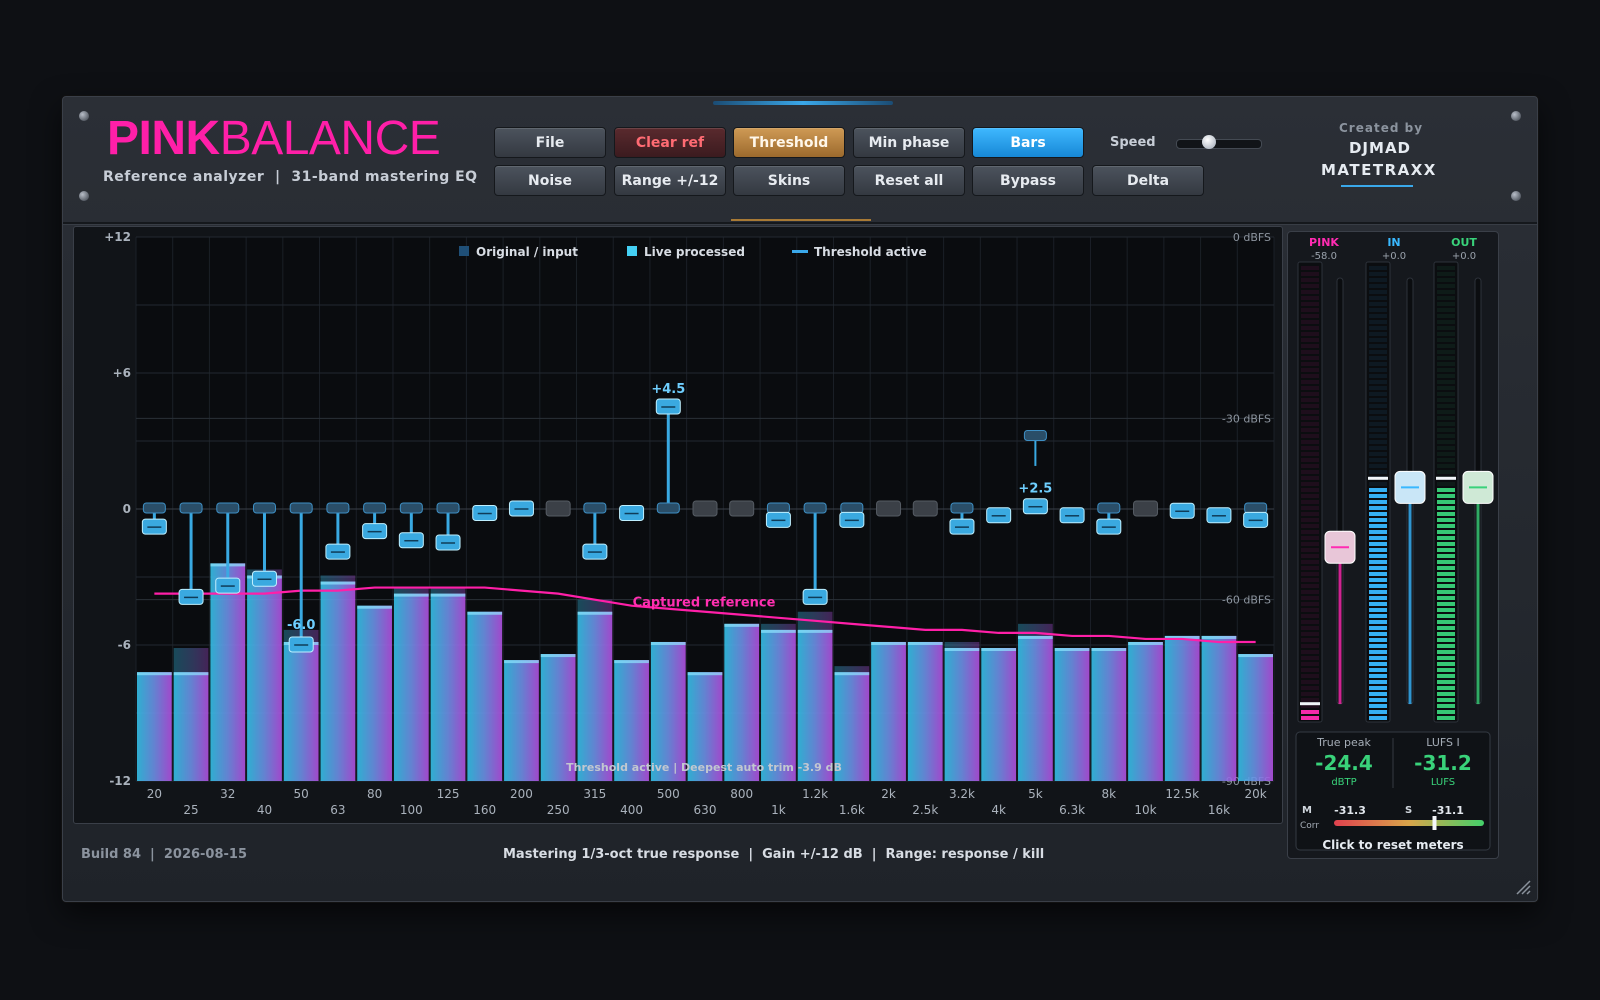 The image size is (1600, 1000). What do you see at coordinates (789, 180) in the screenshot?
I see `skins-button: Skins` at bounding box center [789, 180].